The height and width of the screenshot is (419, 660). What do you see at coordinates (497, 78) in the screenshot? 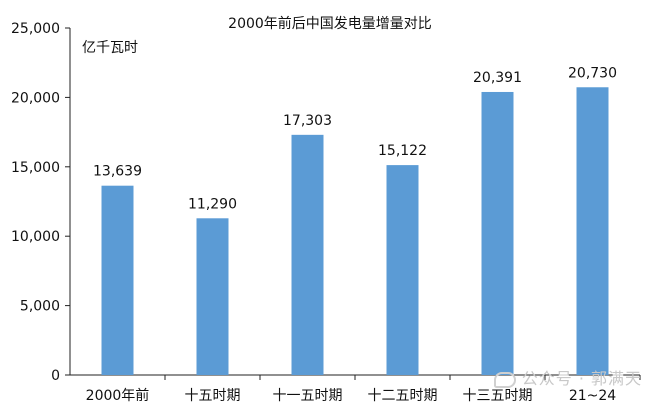
I see `bar-value-label: 20,391` at bounding box center [497, 78].